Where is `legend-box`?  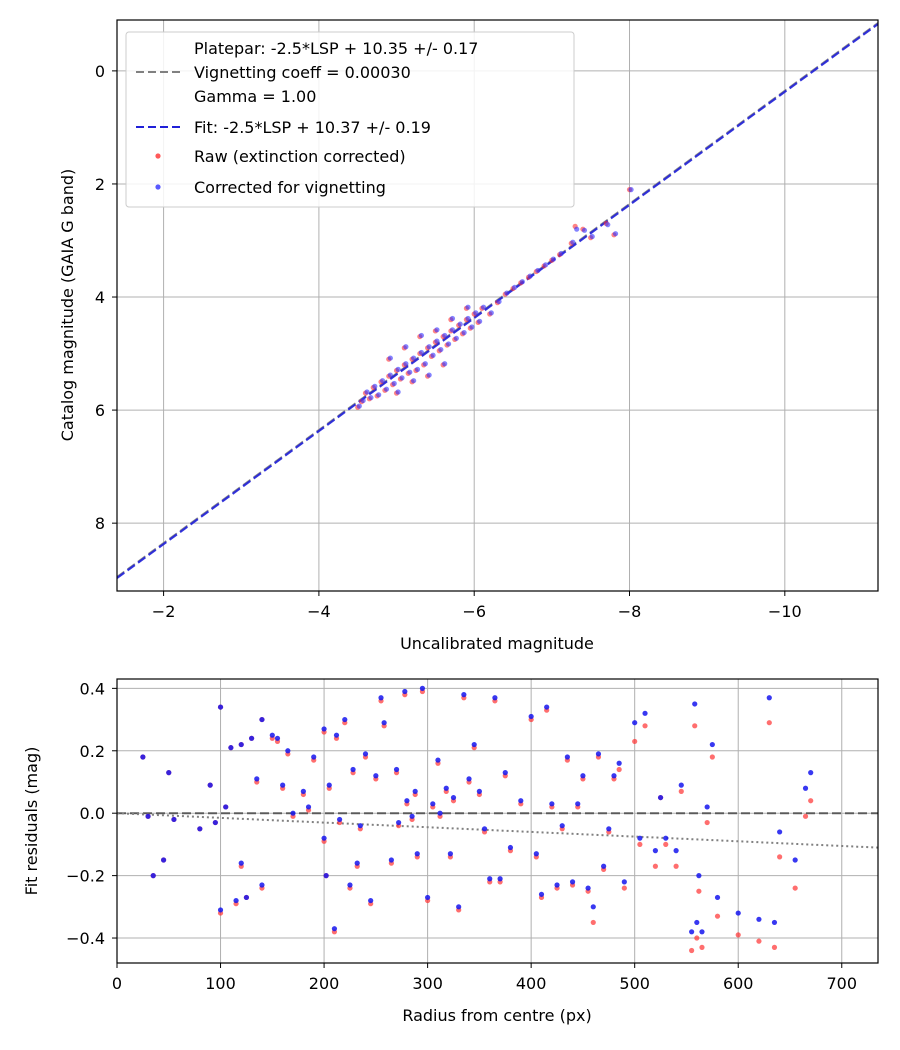
legend-box is located at coordinates (350, 119).